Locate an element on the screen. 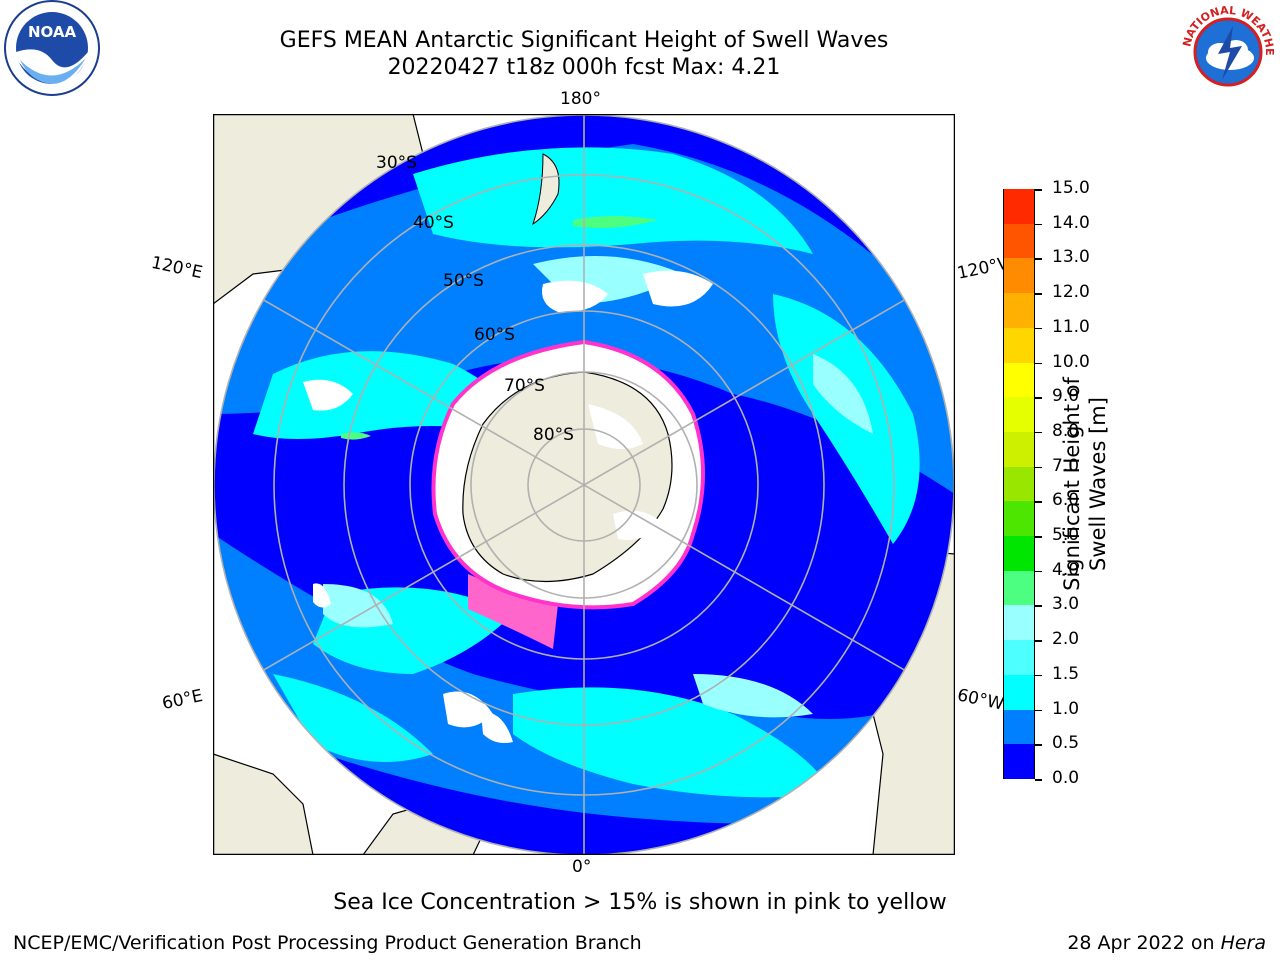 The width and height of the screenshot is (1280, 960). colorbar-tick-label: 1.0 is located at coordinates (1066, 708).